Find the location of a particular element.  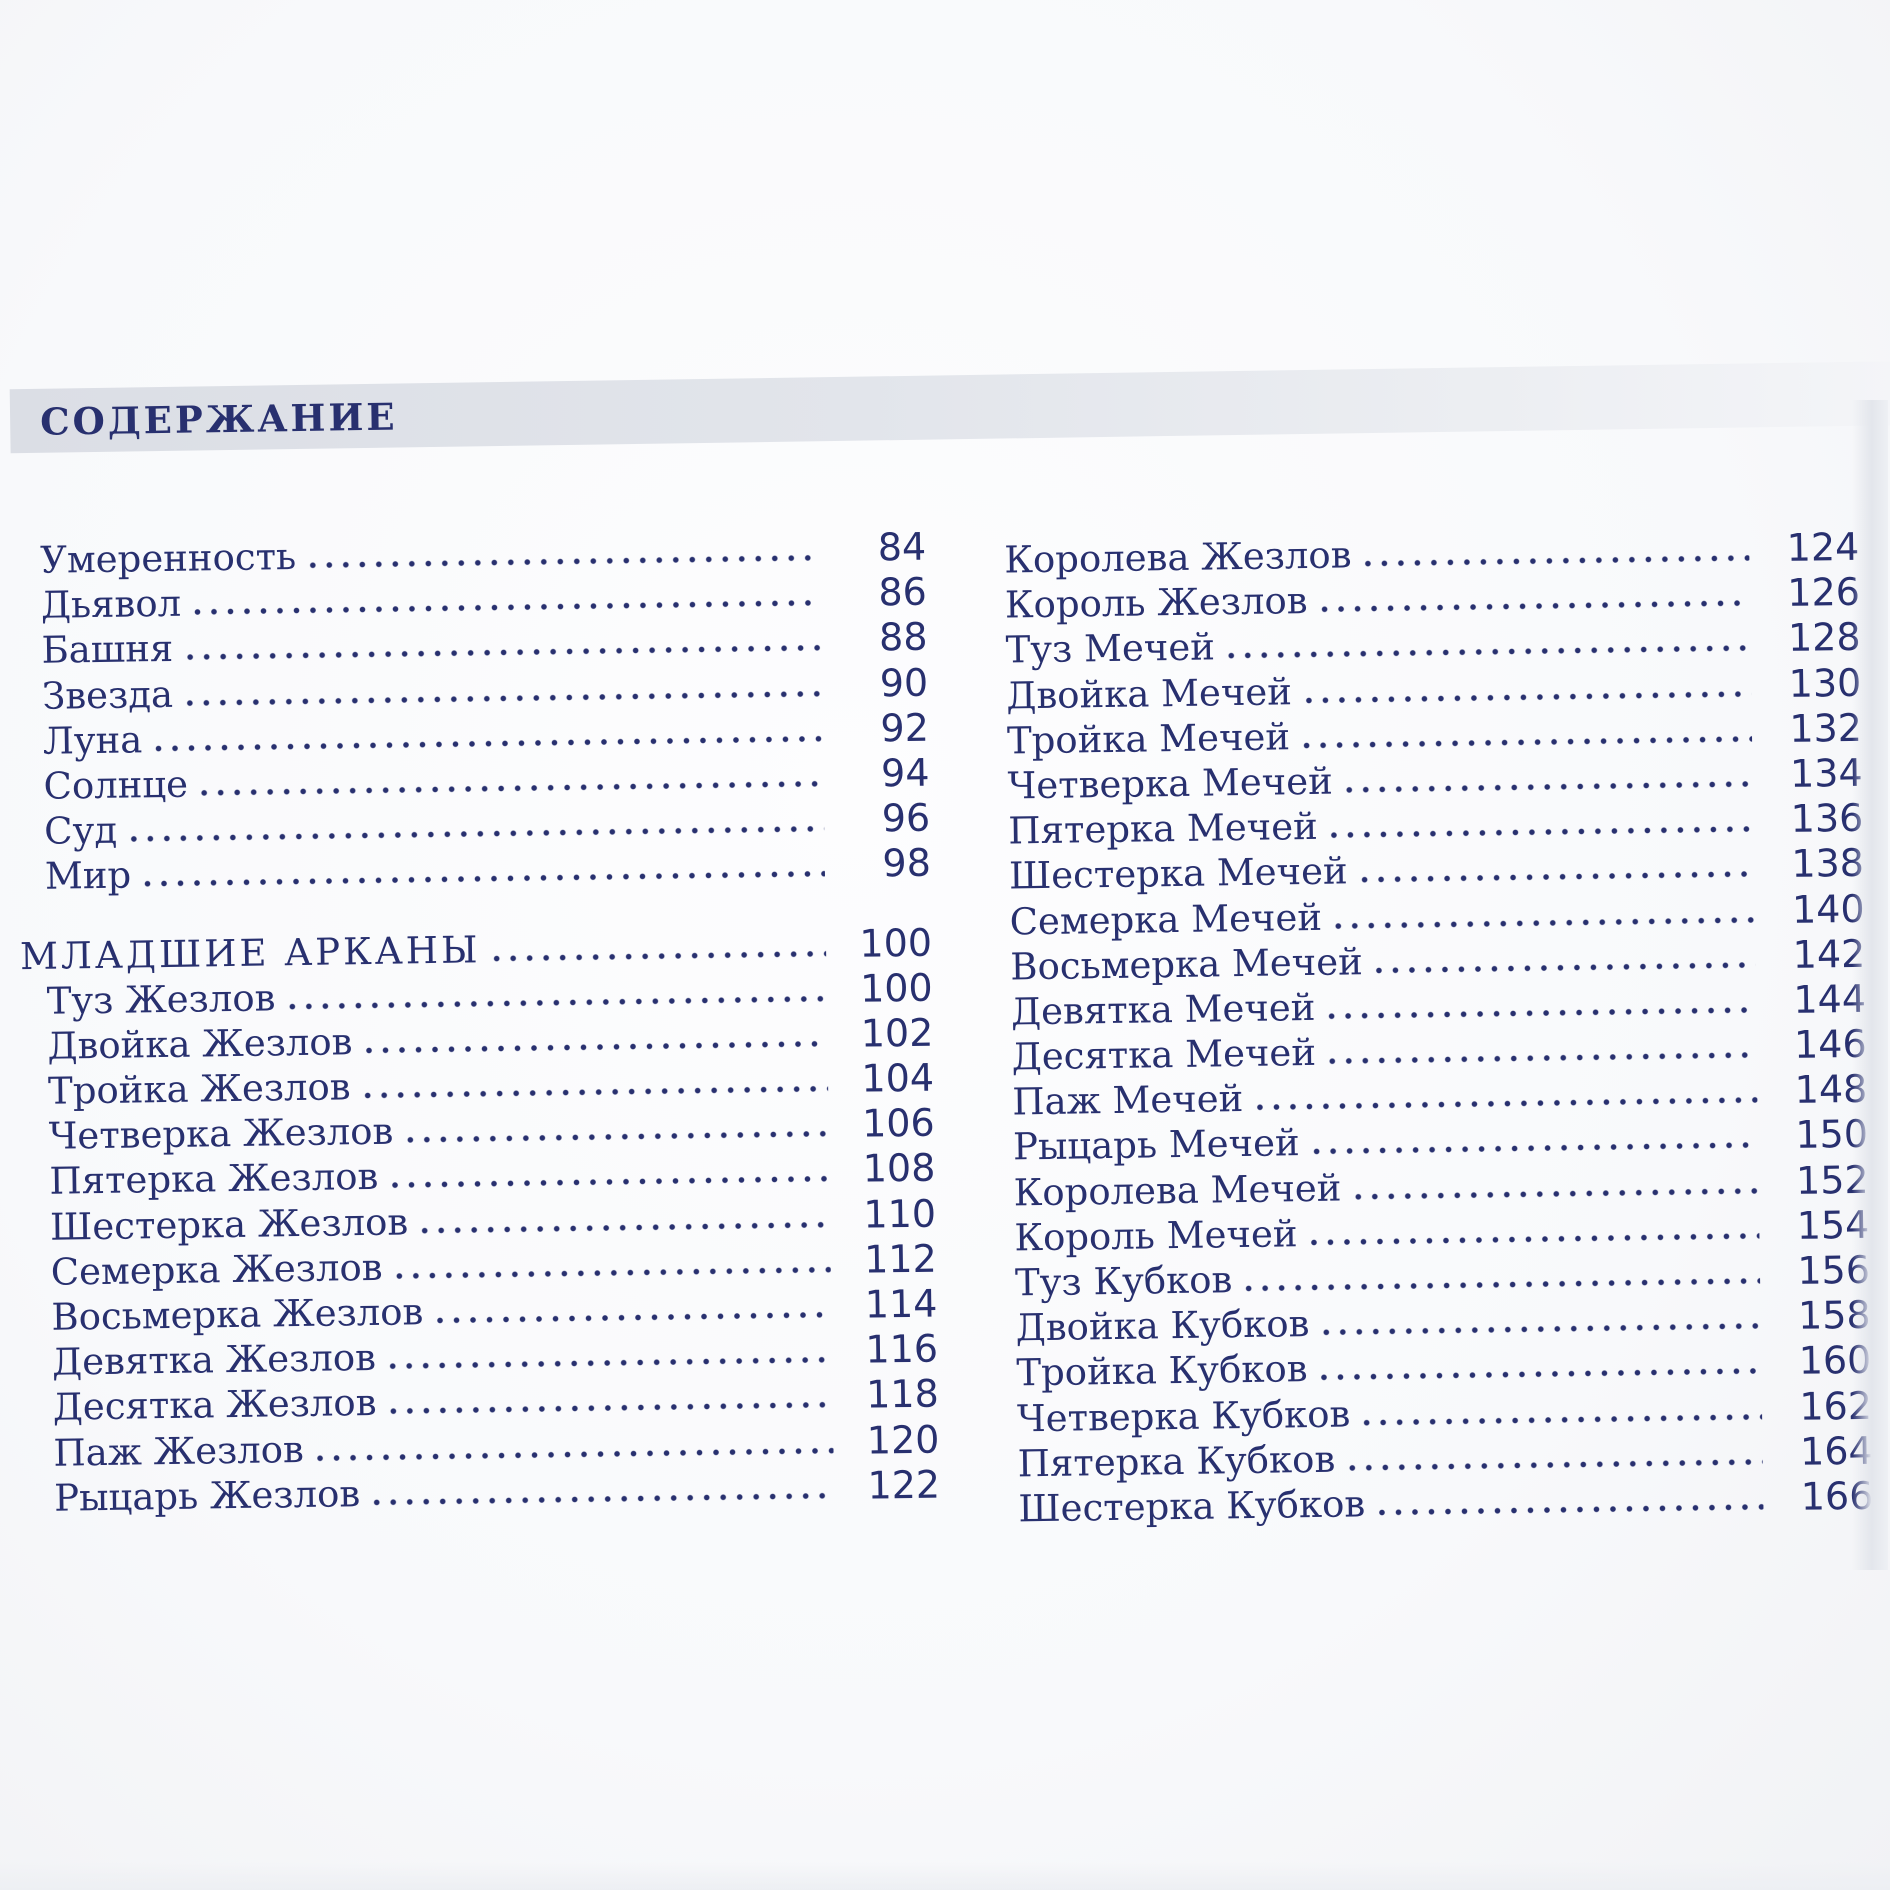

toc-entry-page-number: 128 is located at coordinates (1824, 638).